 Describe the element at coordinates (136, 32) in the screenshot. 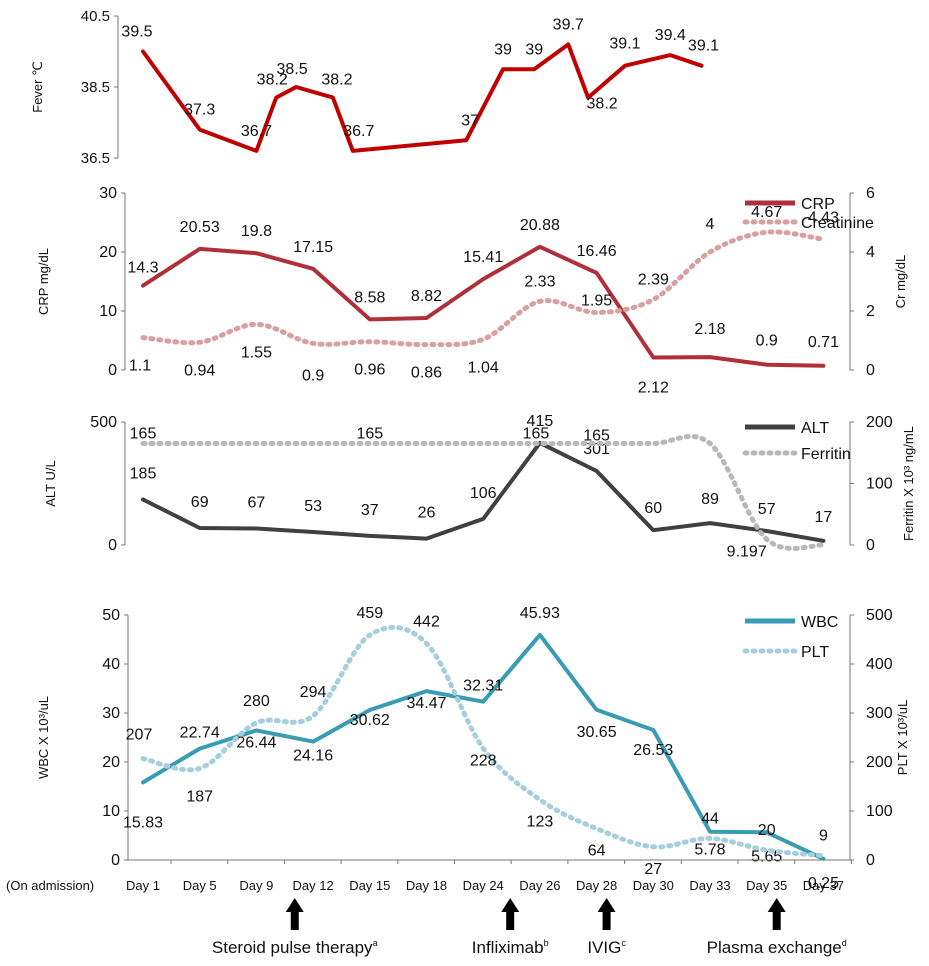

I see `fever-data-label: 39.5` at that location.